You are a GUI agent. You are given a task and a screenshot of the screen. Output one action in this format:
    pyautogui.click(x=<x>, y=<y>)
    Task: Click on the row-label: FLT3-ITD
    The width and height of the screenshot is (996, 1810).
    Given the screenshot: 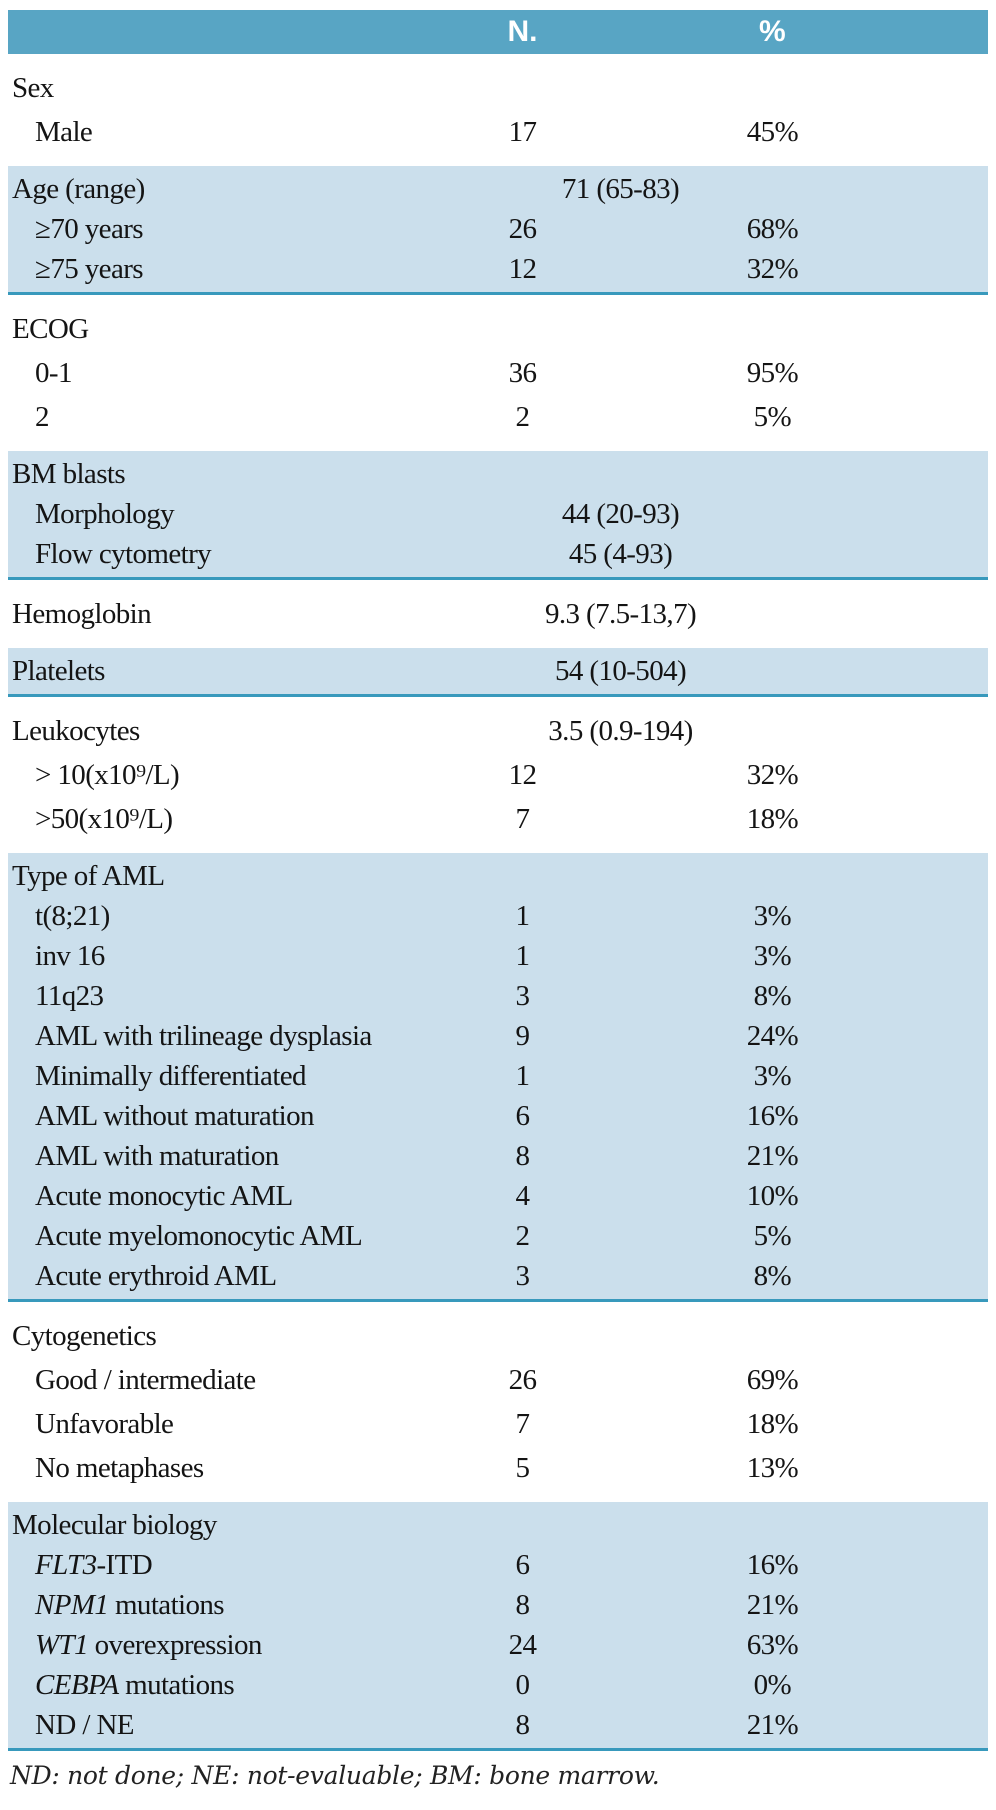 What is the action you would take?
    pyautogui.click(x=204, y=1564)
    